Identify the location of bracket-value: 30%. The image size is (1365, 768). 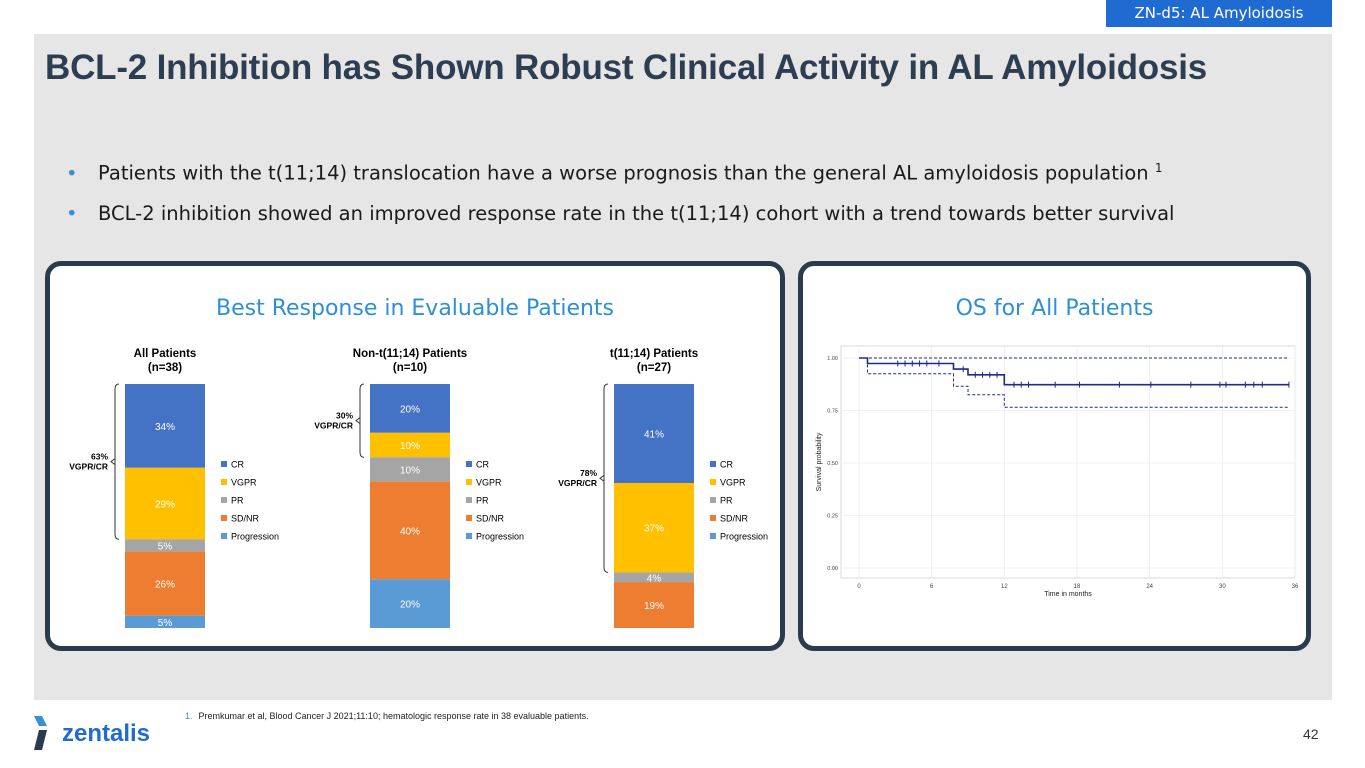
(344, 416).